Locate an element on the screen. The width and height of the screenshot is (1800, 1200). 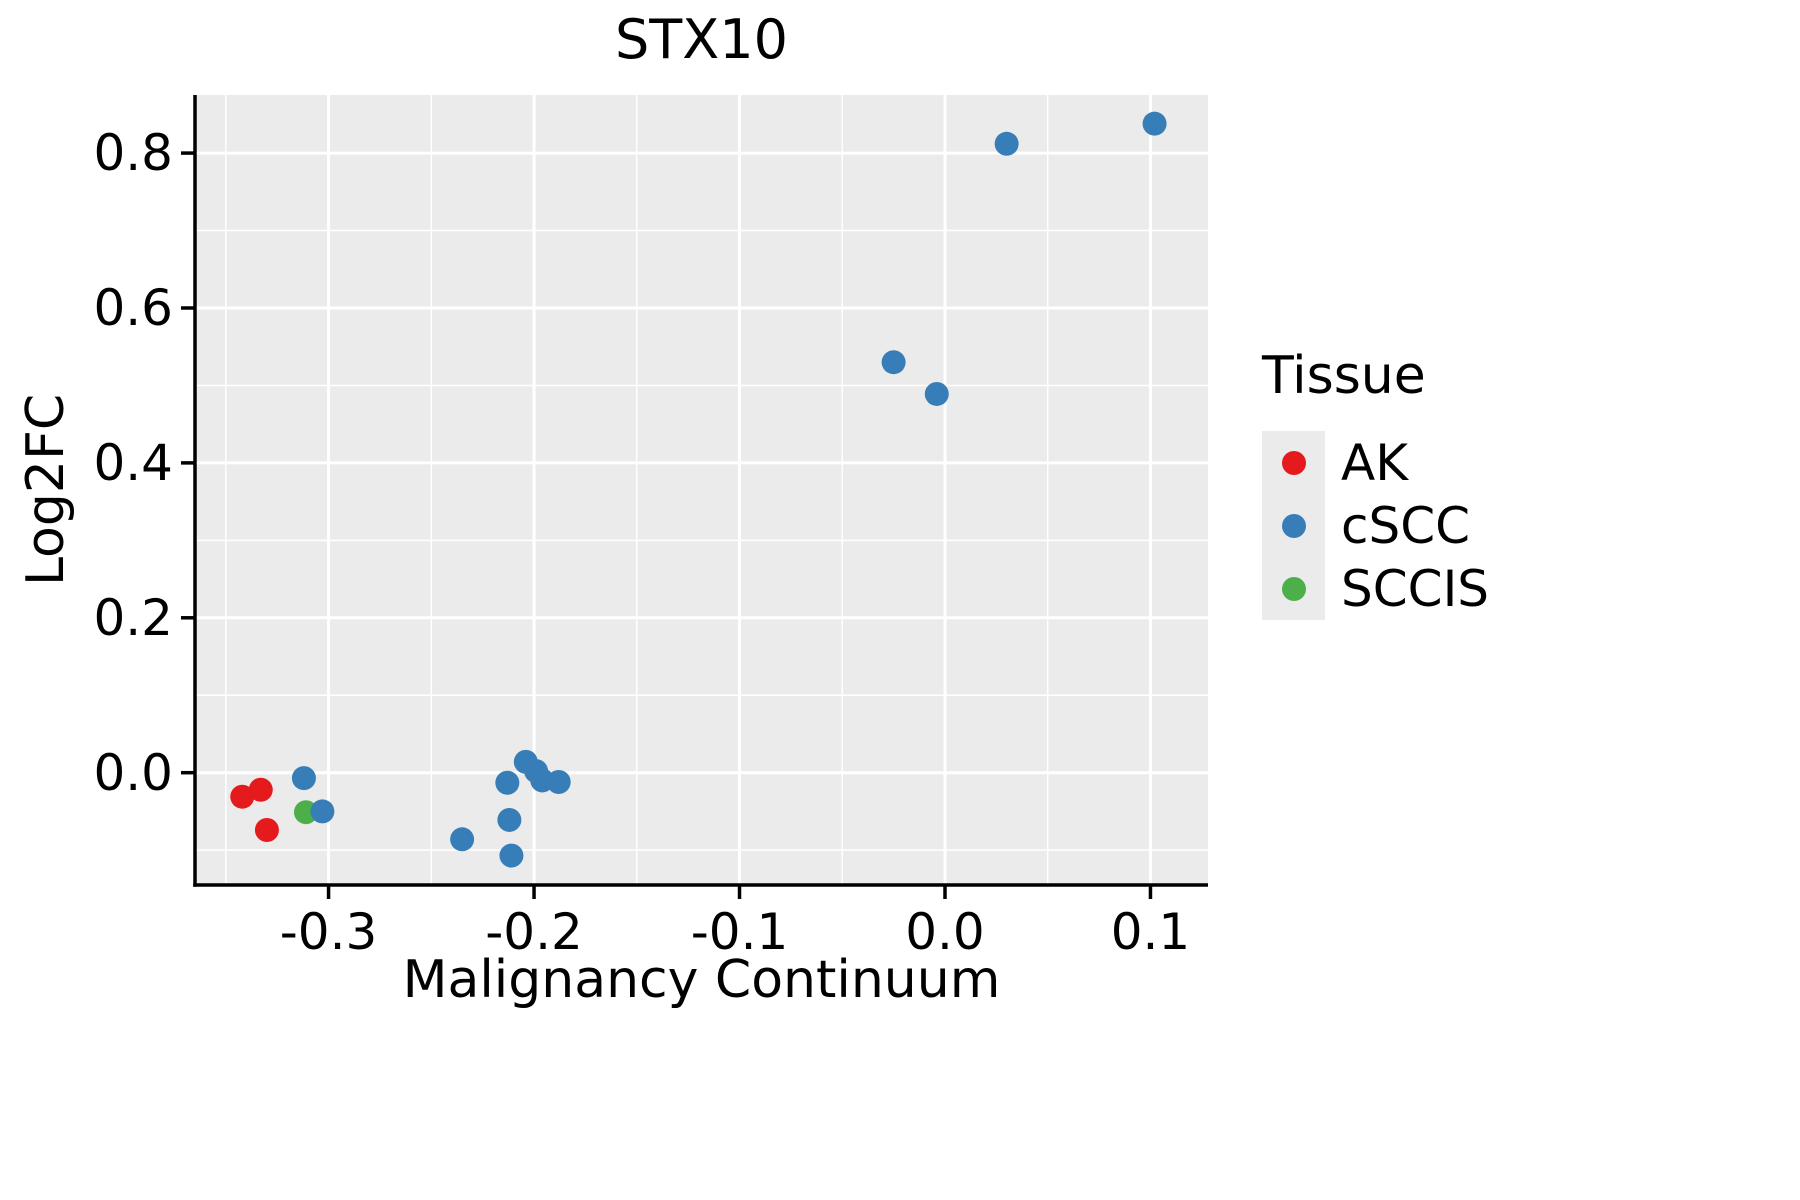
legend-dot-ak-icon is located at coordinates (1293, 462).